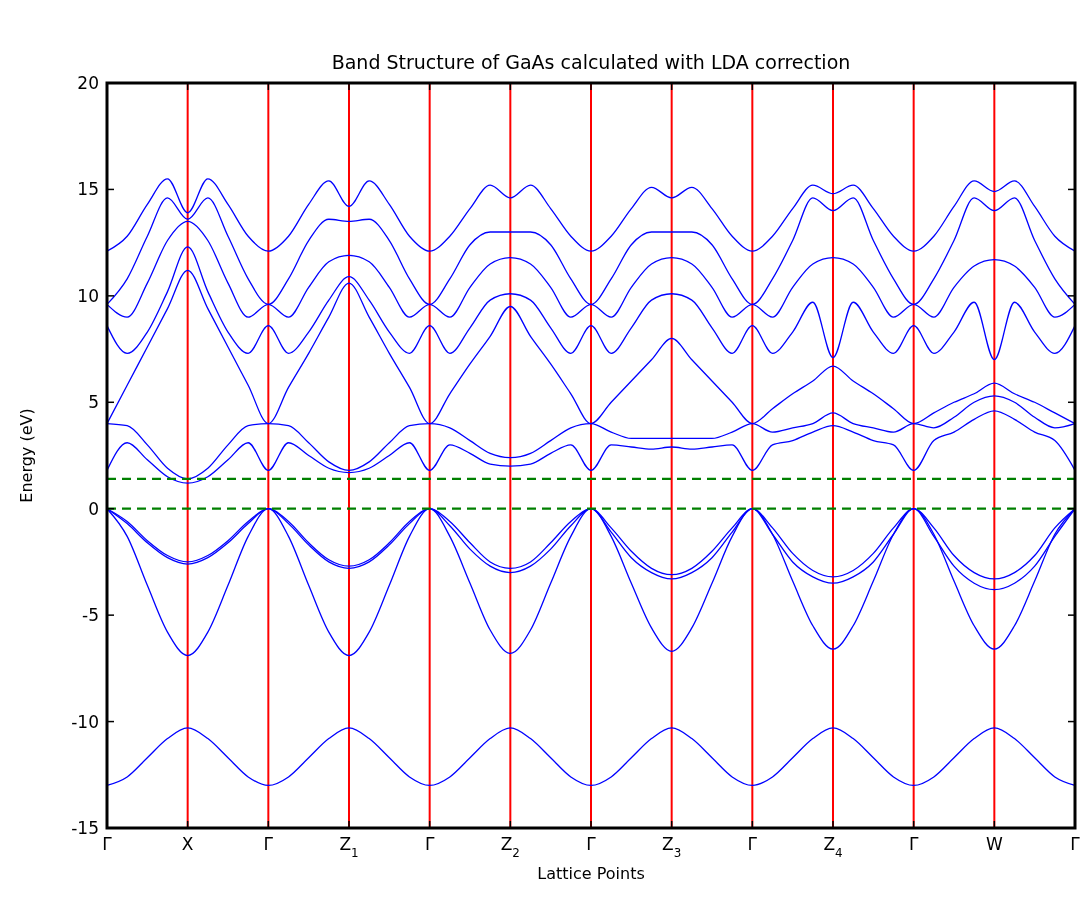 Image resolution: width=1088 pixels, height=905 pixels. Describe the element at coordinates (88, 82) in the screenshot. I see `y-tick-label: 20` at that location.